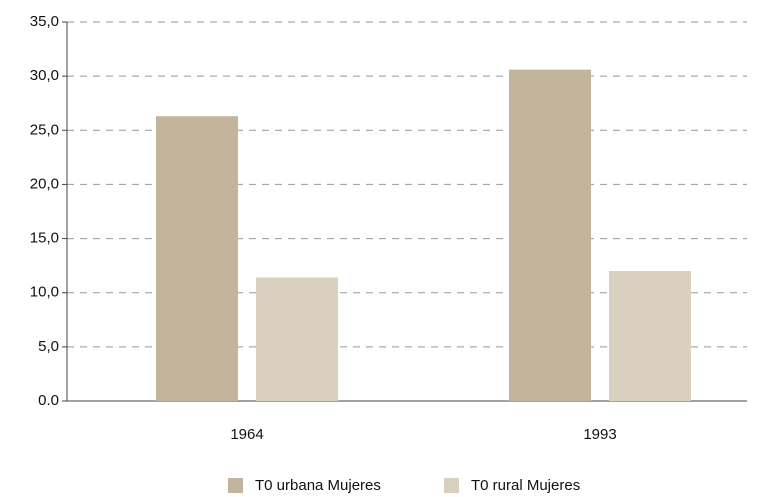 This screenshot has width=764, height=497. What do you see at coordinates (48, 346) in the screenshot?
I see `y-tick-label: 5,0` at bounding box center [48, 346].